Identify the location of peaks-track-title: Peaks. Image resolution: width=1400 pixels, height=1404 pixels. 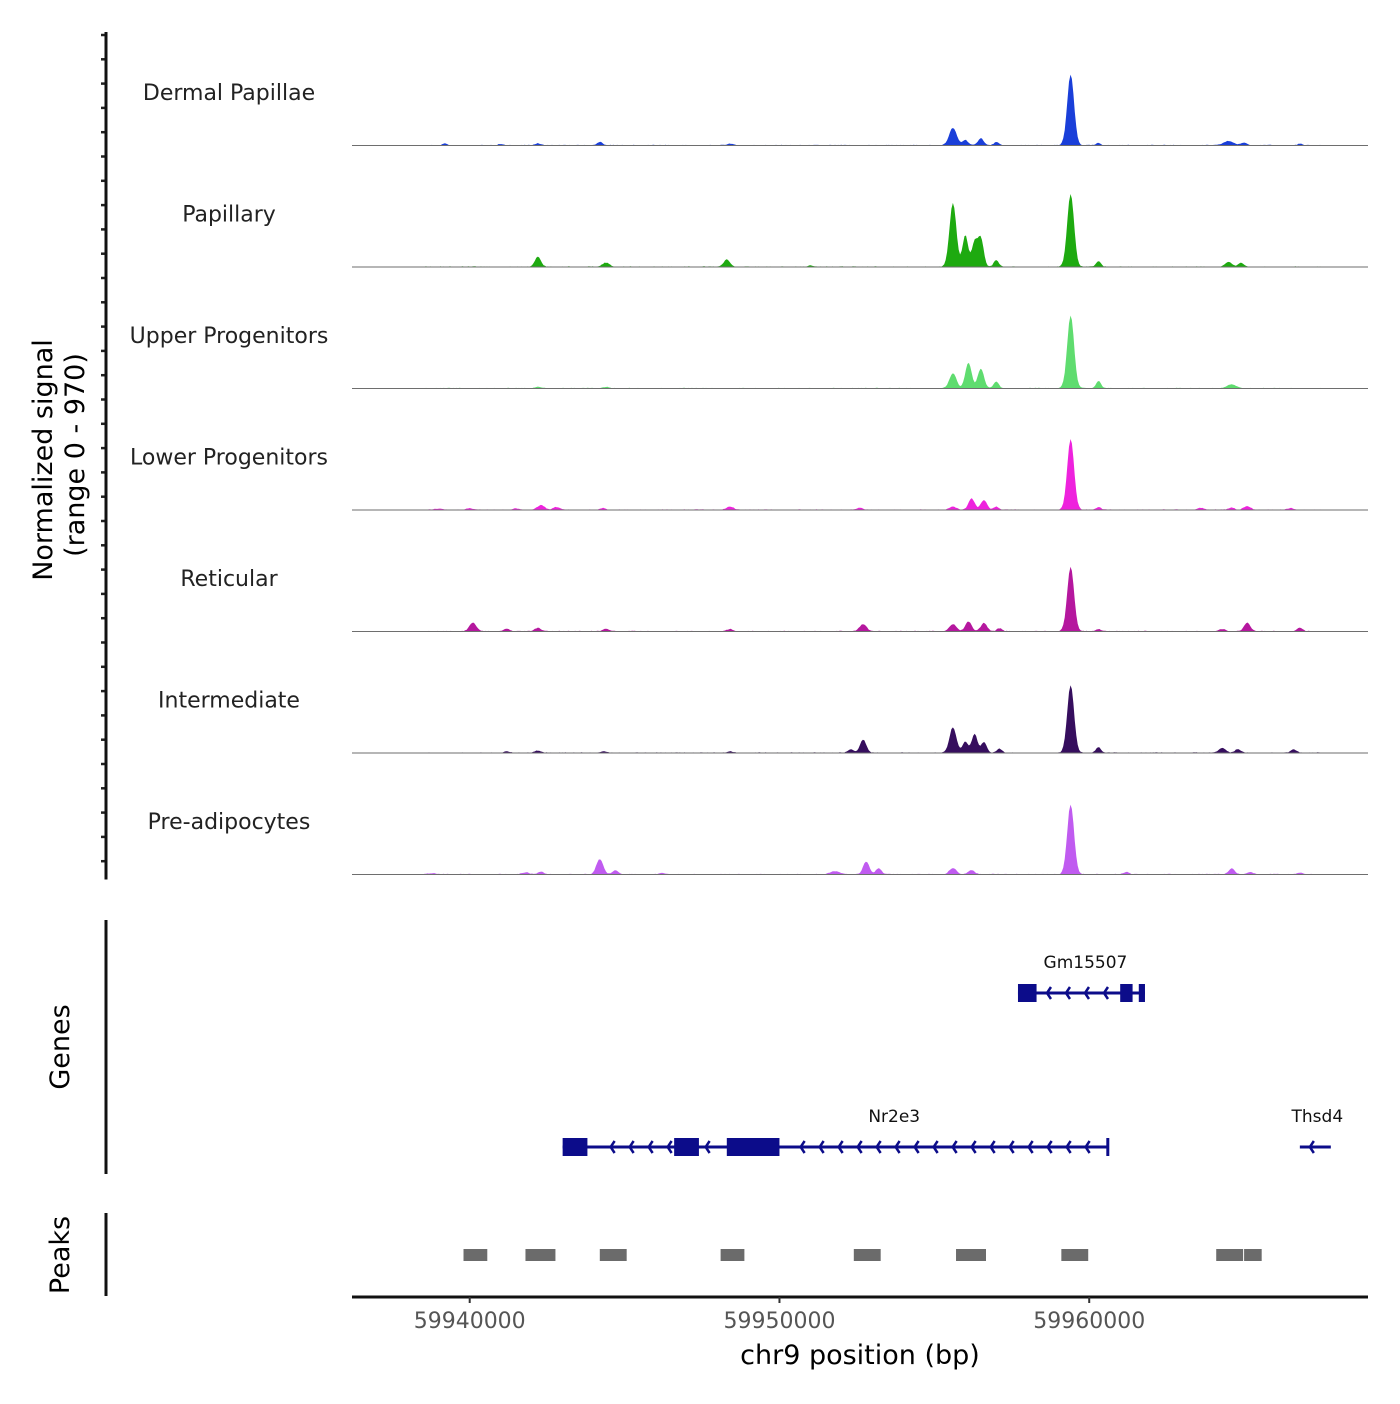
(60, 1255).